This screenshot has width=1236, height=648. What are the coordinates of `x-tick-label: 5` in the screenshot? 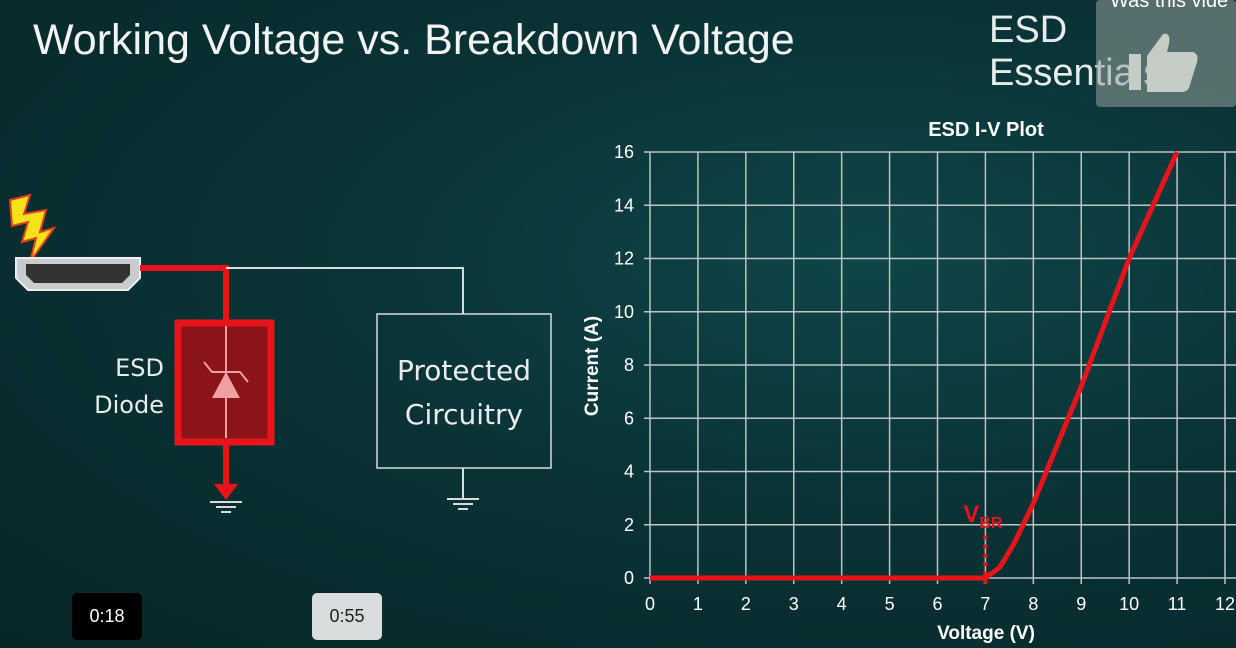 It's located at (890, 604).